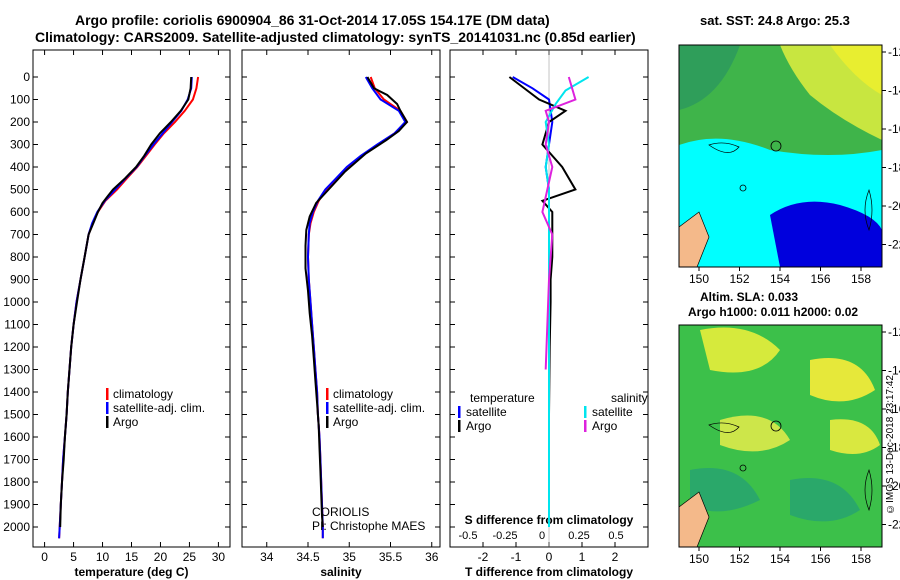 This screenshot has height=580, width=900. Describe the element at coordinates (16, 370) in the screenshot. I see `y-tick-label: 1300` at that location.